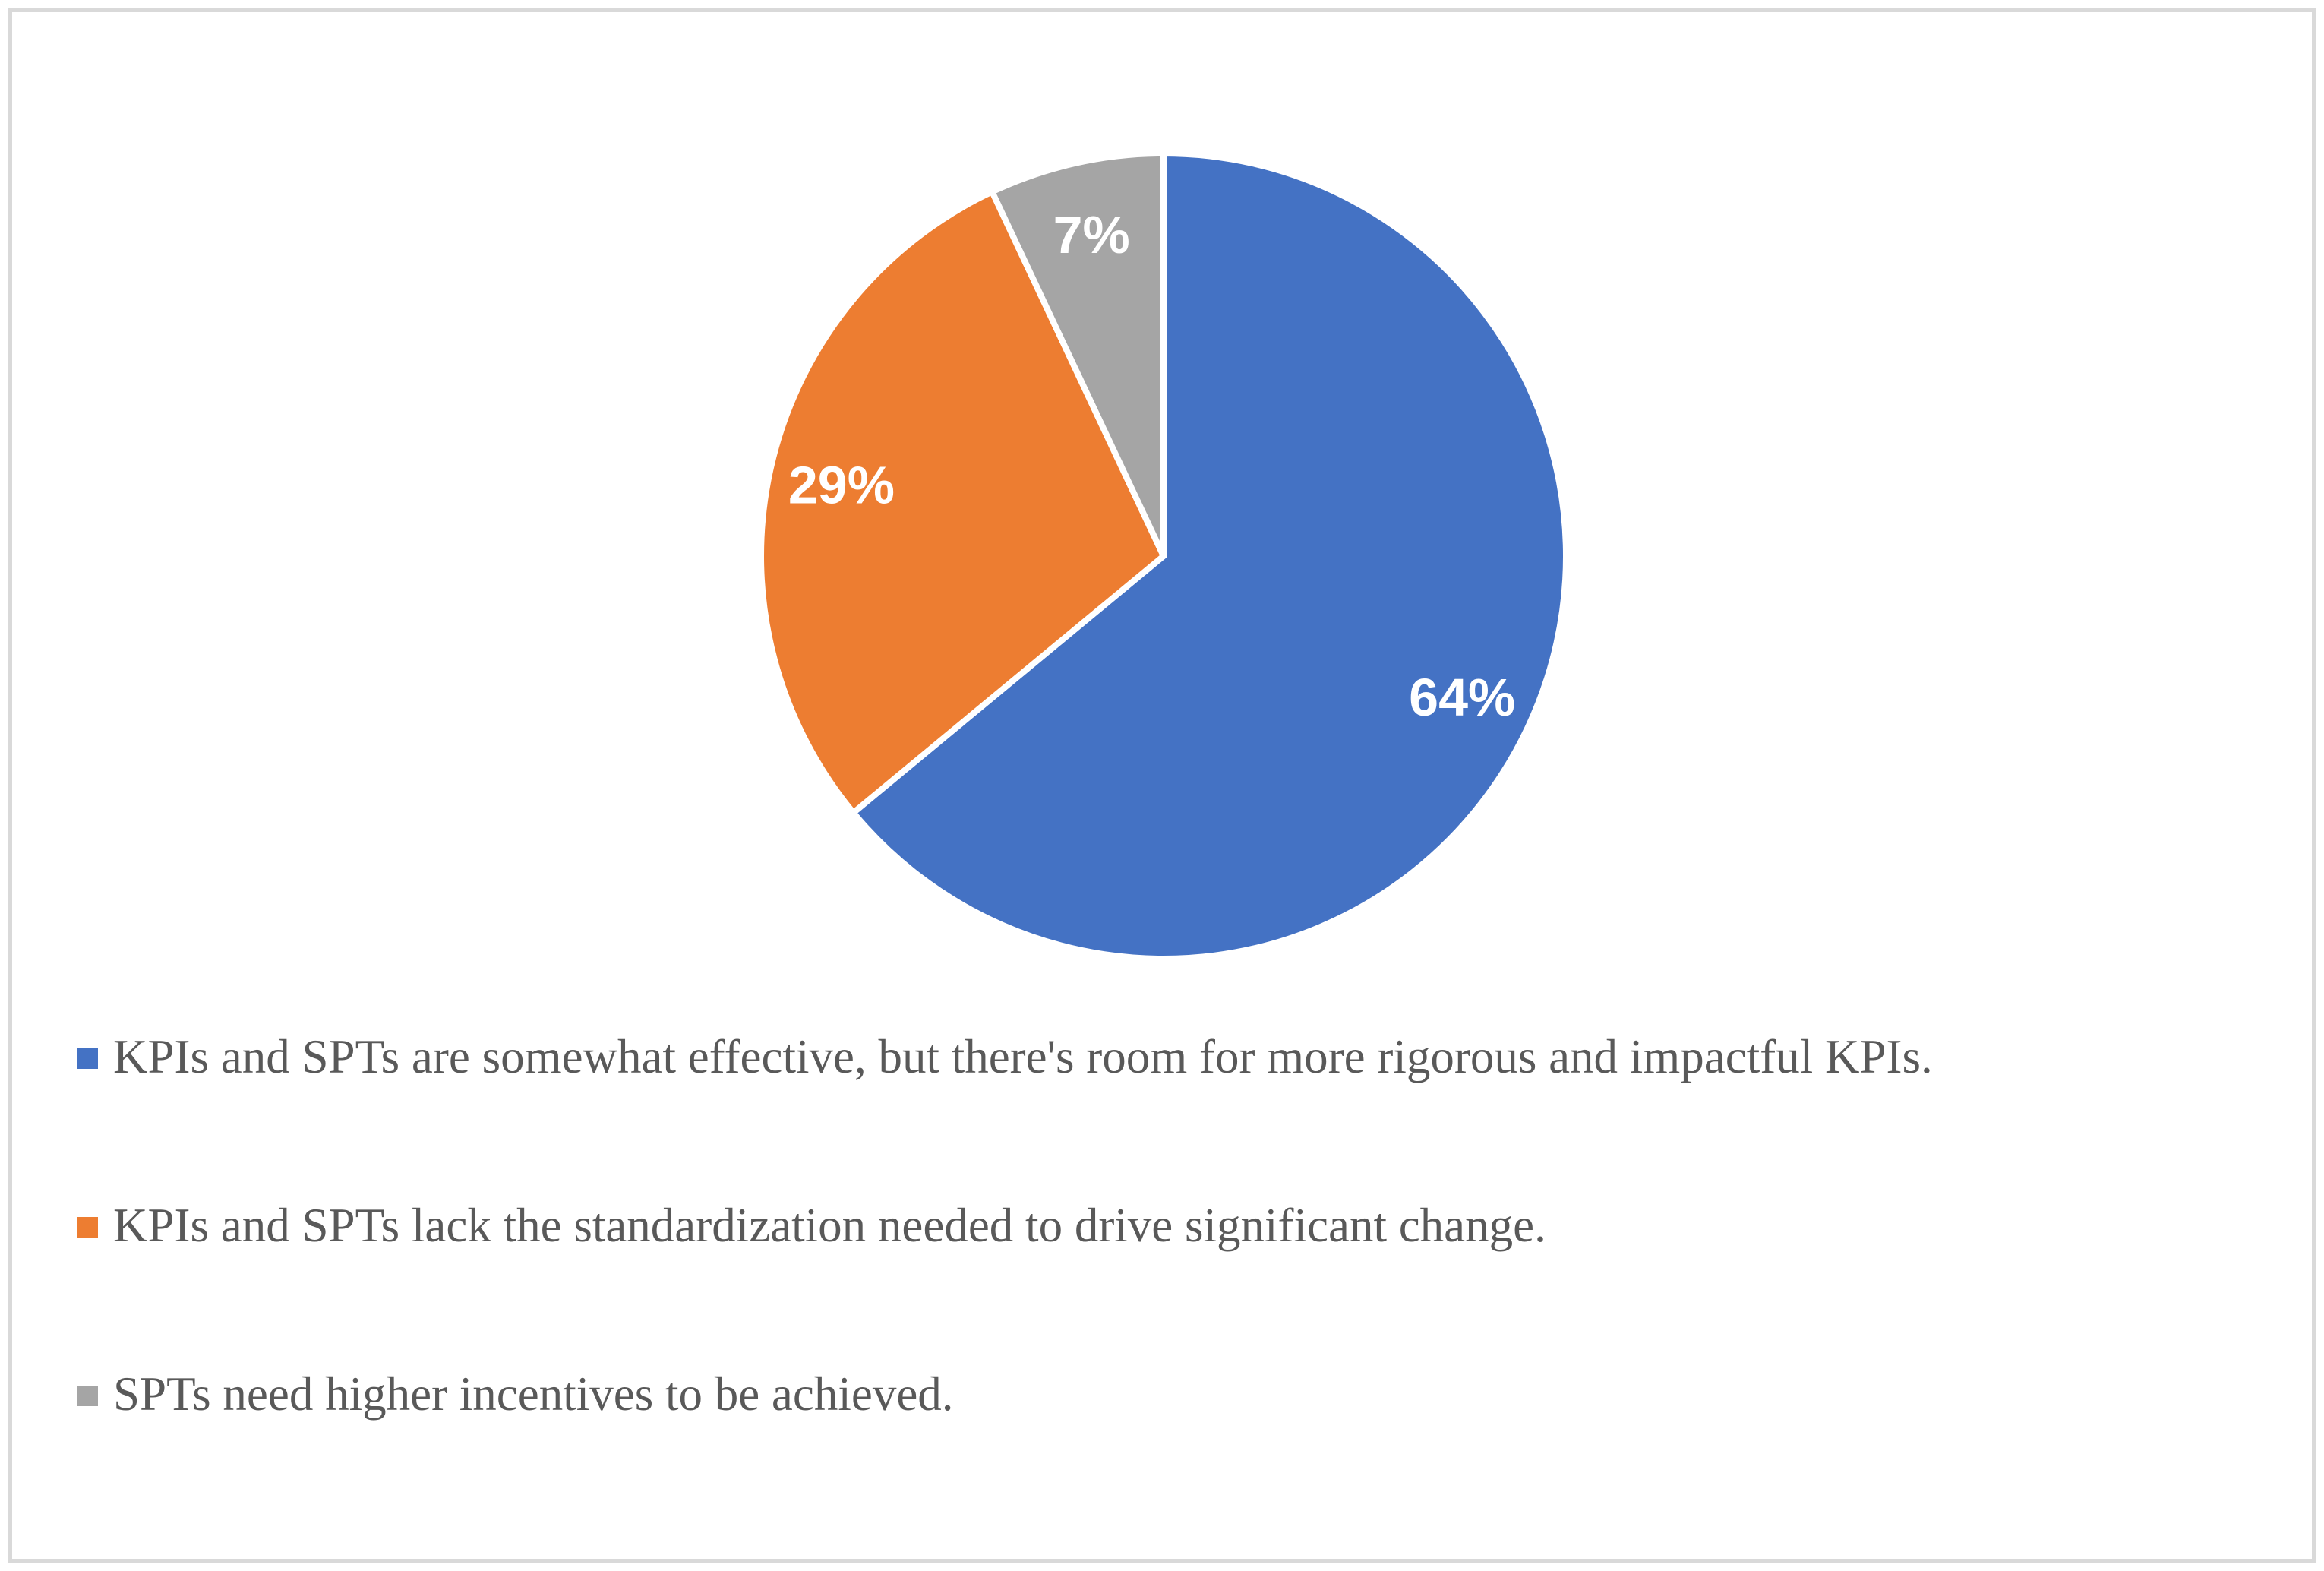 This screenshot has height=1571, width=2324. I want to click on pie-data-label: 29%, so click(841, 484).